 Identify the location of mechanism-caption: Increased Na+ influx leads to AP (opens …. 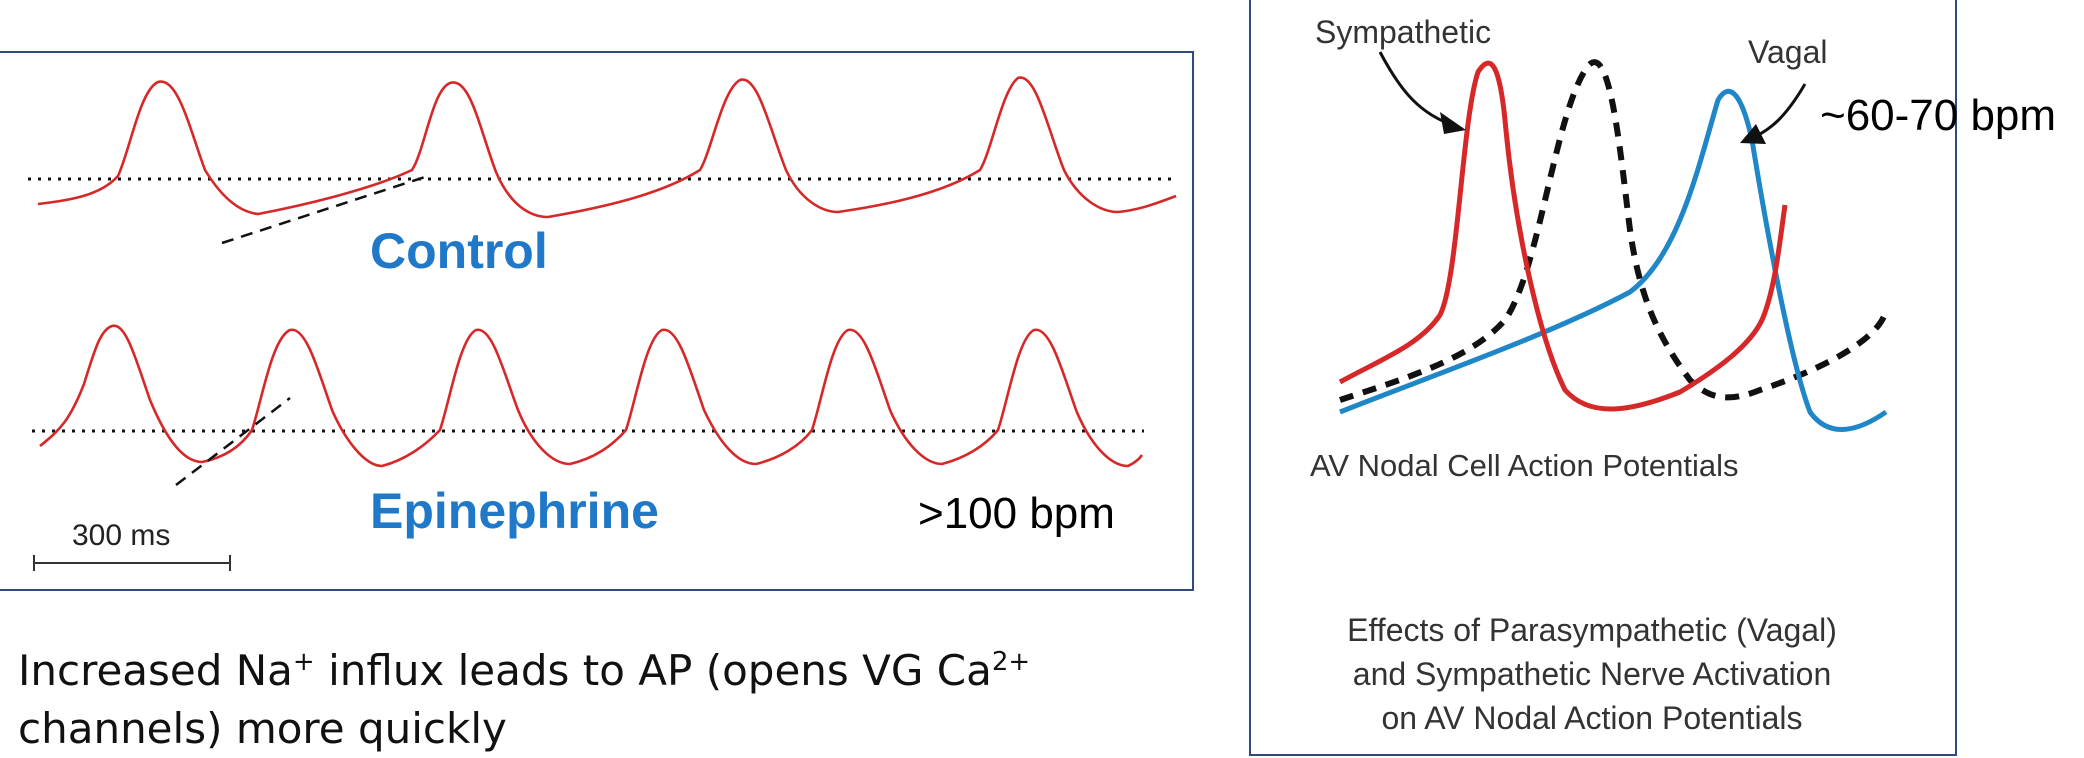
(598, 695).